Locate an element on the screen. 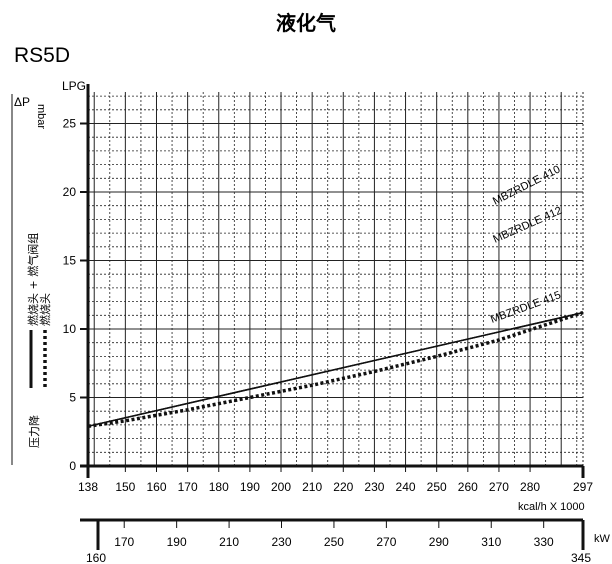 The image size is (612, 564). kw-tick-label: 330 is located at coordinates (544, 542).